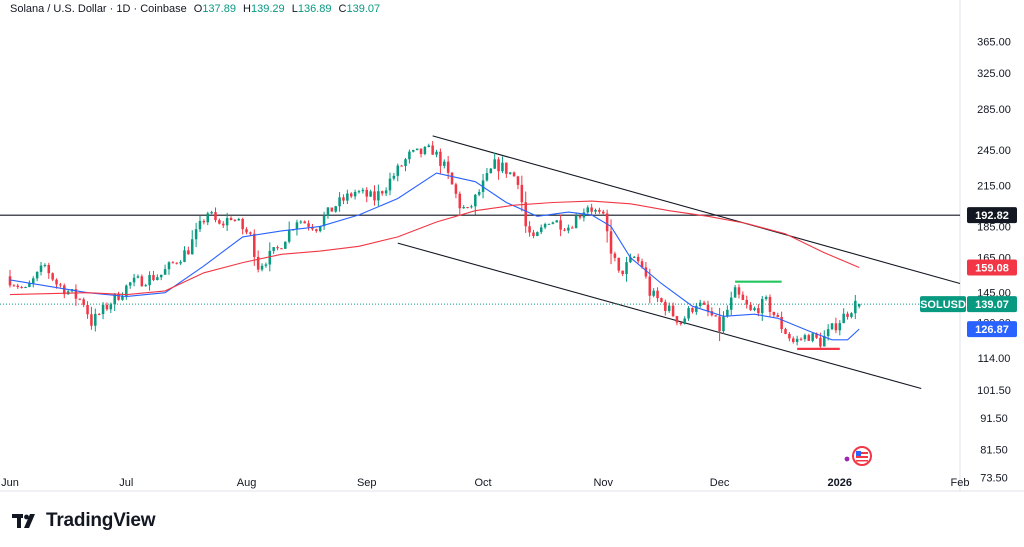  I want to click on resistance-price-tag-box, so click(992, 215).